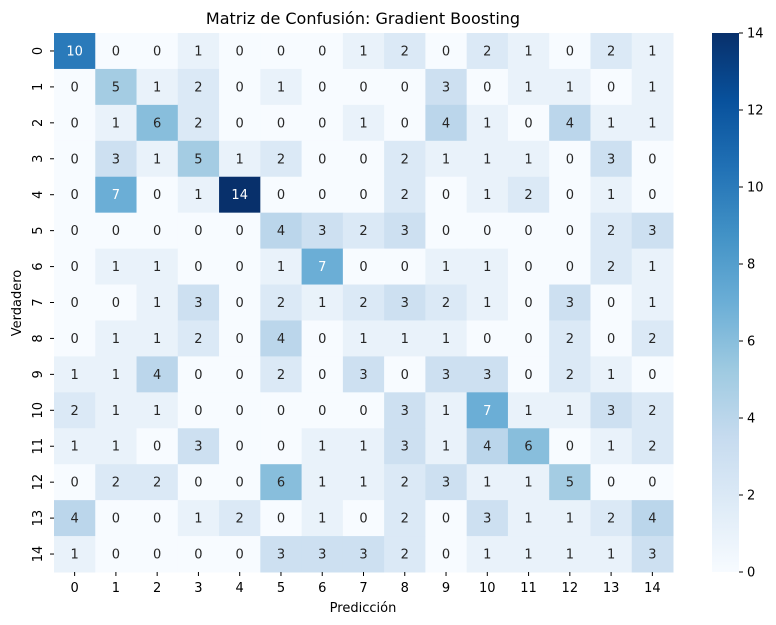 The width and height of the screenshot is (776, 625). I want to click on x-tick-label: 4, so click(240, 588).